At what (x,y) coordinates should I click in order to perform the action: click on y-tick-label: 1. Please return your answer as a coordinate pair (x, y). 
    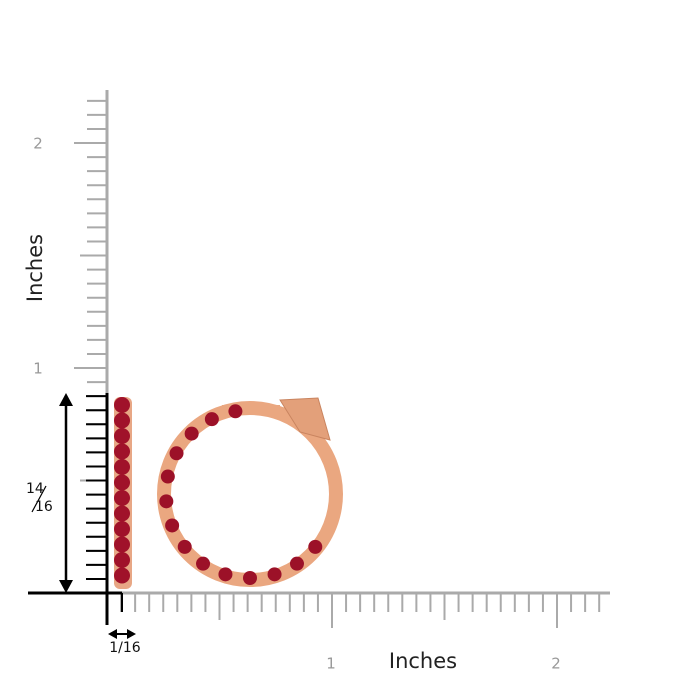
    Looking at the image, I should click on (38, 369).